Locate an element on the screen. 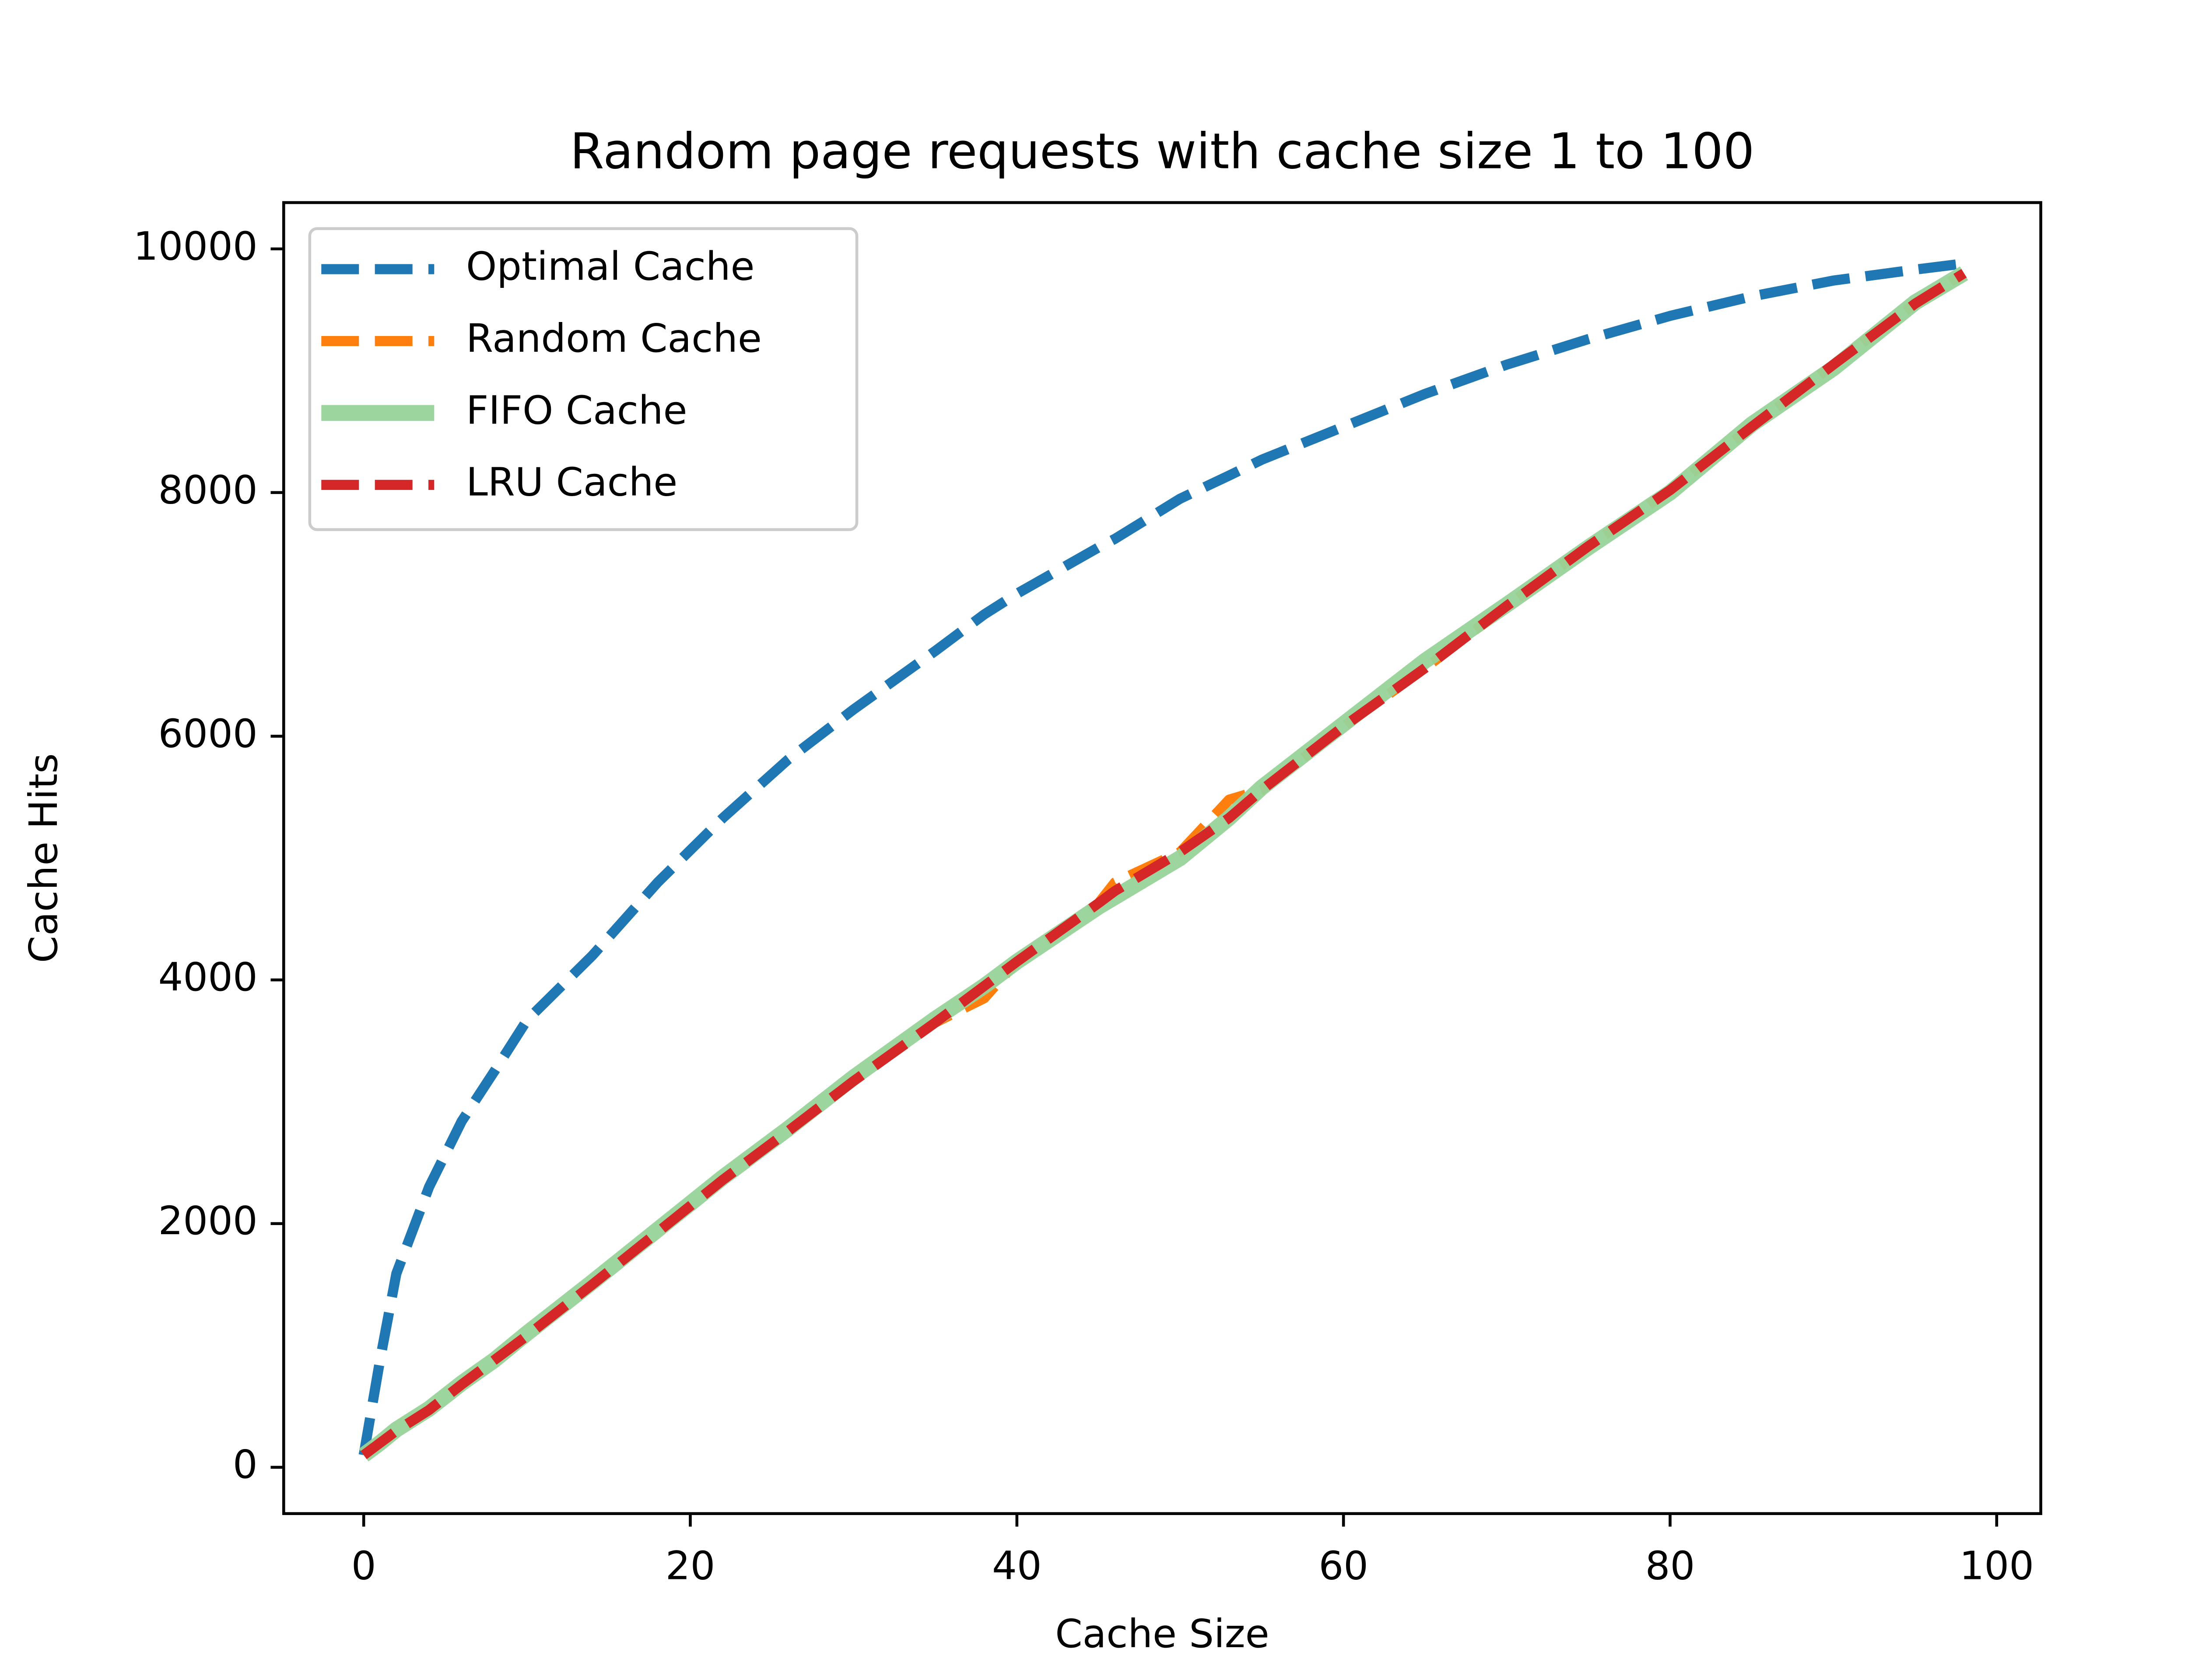 This screenshot has width=2188, height=1680. x-tick-label: 100 is located at coordinates (1997, 1566).